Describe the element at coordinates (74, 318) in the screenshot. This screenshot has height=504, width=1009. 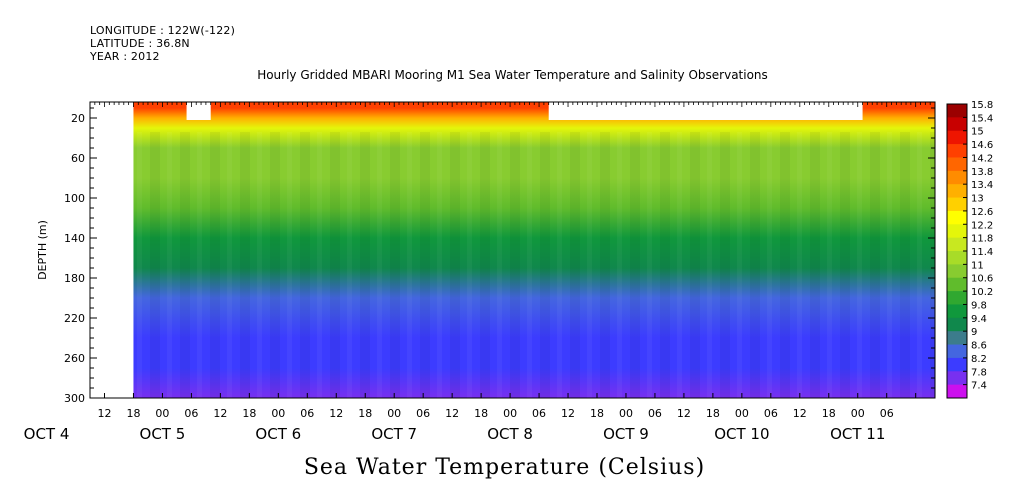
I see `y-tick-label: 220` at that location.